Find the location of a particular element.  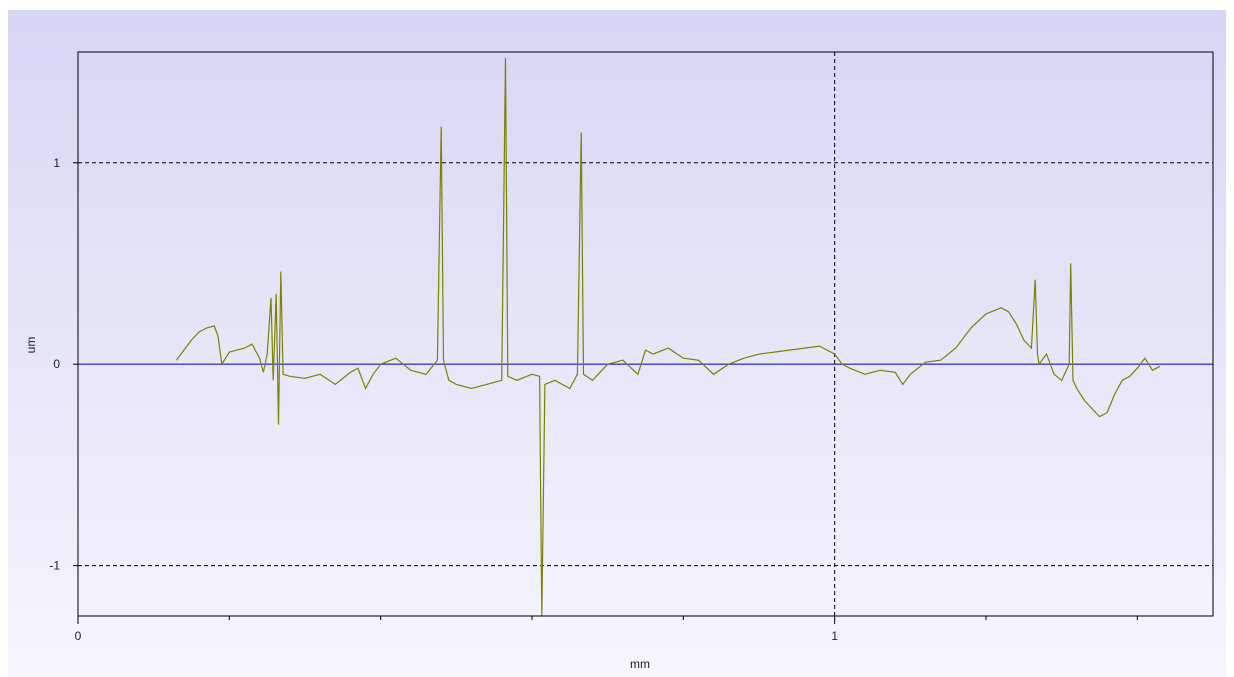

x-tick-label: 1 is located at coordinates (834, 636).